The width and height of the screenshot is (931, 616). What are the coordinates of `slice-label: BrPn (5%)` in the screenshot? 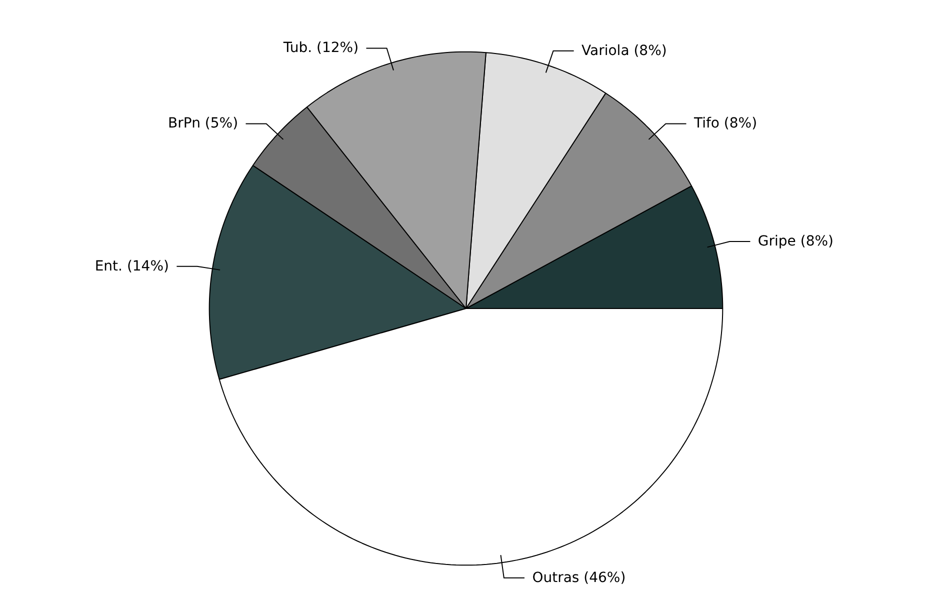 It's located at (203, 124).